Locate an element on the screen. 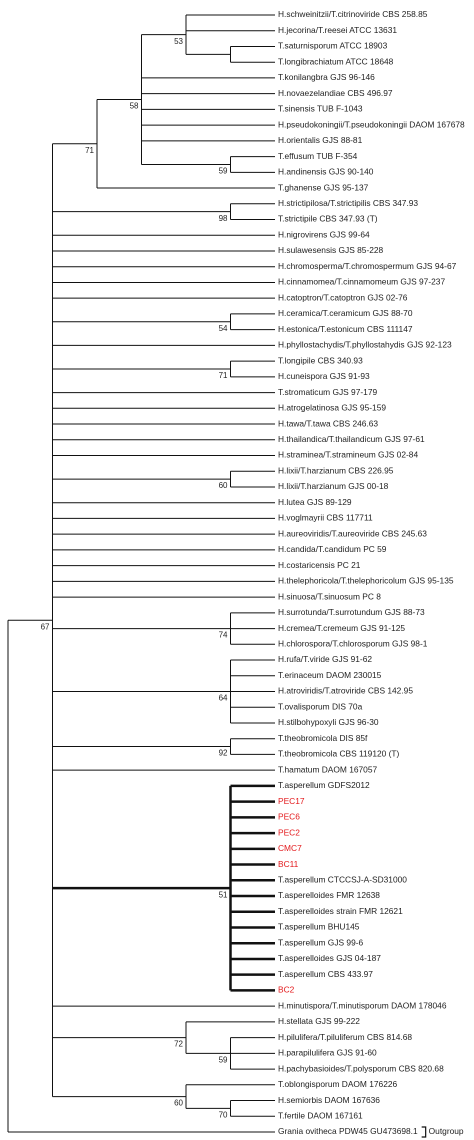 Image resolution: width=474 pixels, height=1140 pixels. support-value: 54 is located at coordinates (223, 328).